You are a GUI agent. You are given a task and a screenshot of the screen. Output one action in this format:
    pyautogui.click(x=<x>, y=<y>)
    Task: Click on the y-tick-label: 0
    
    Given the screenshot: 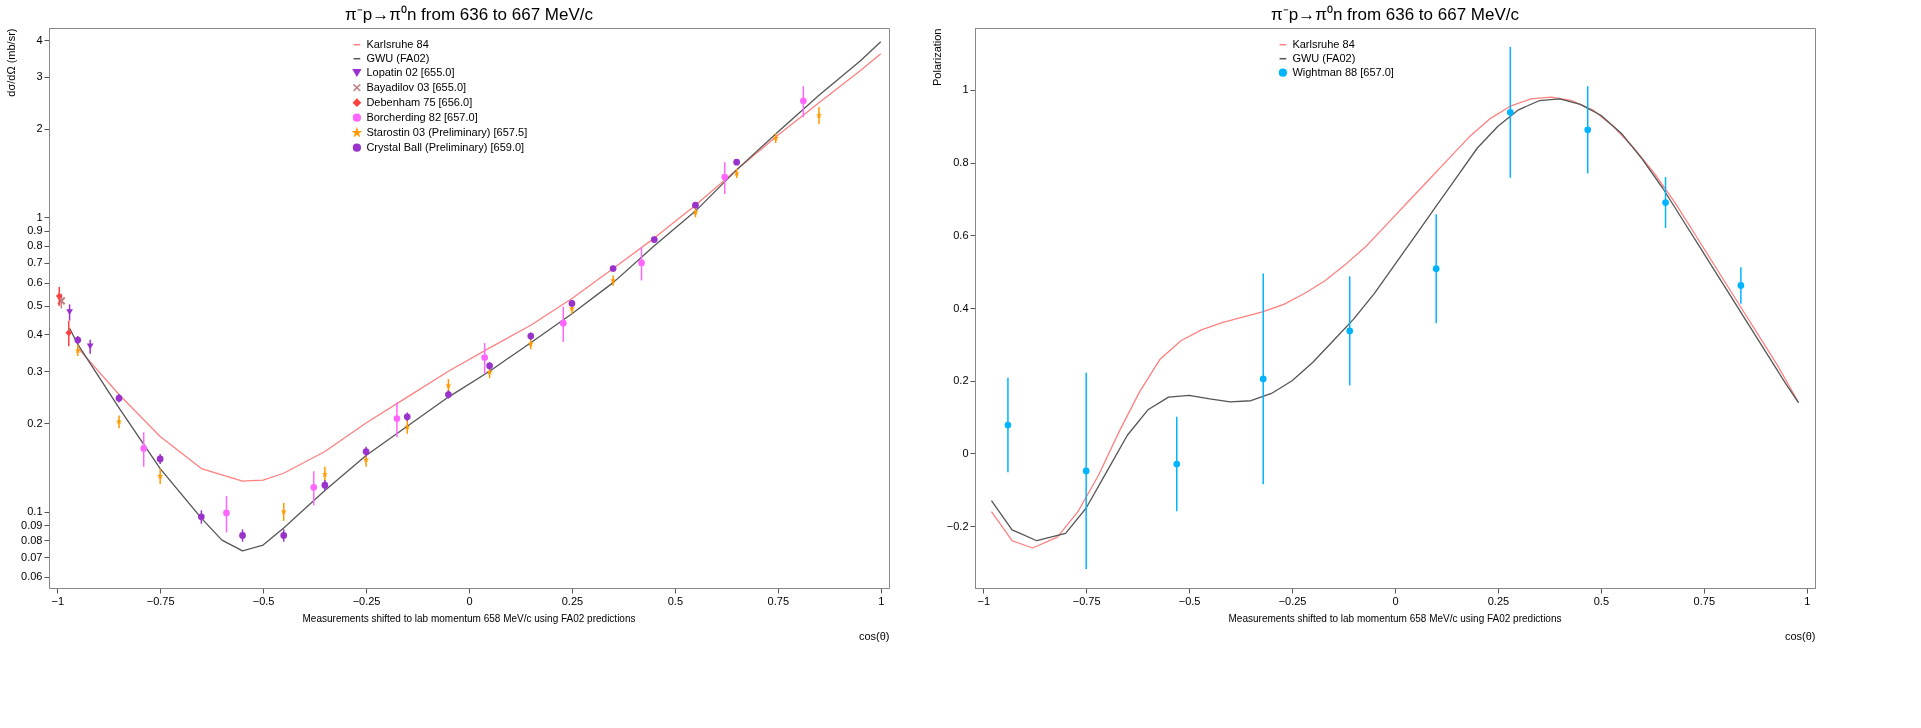 What is the action you would take?
    pyautogui.click(x=965, y=452)
    